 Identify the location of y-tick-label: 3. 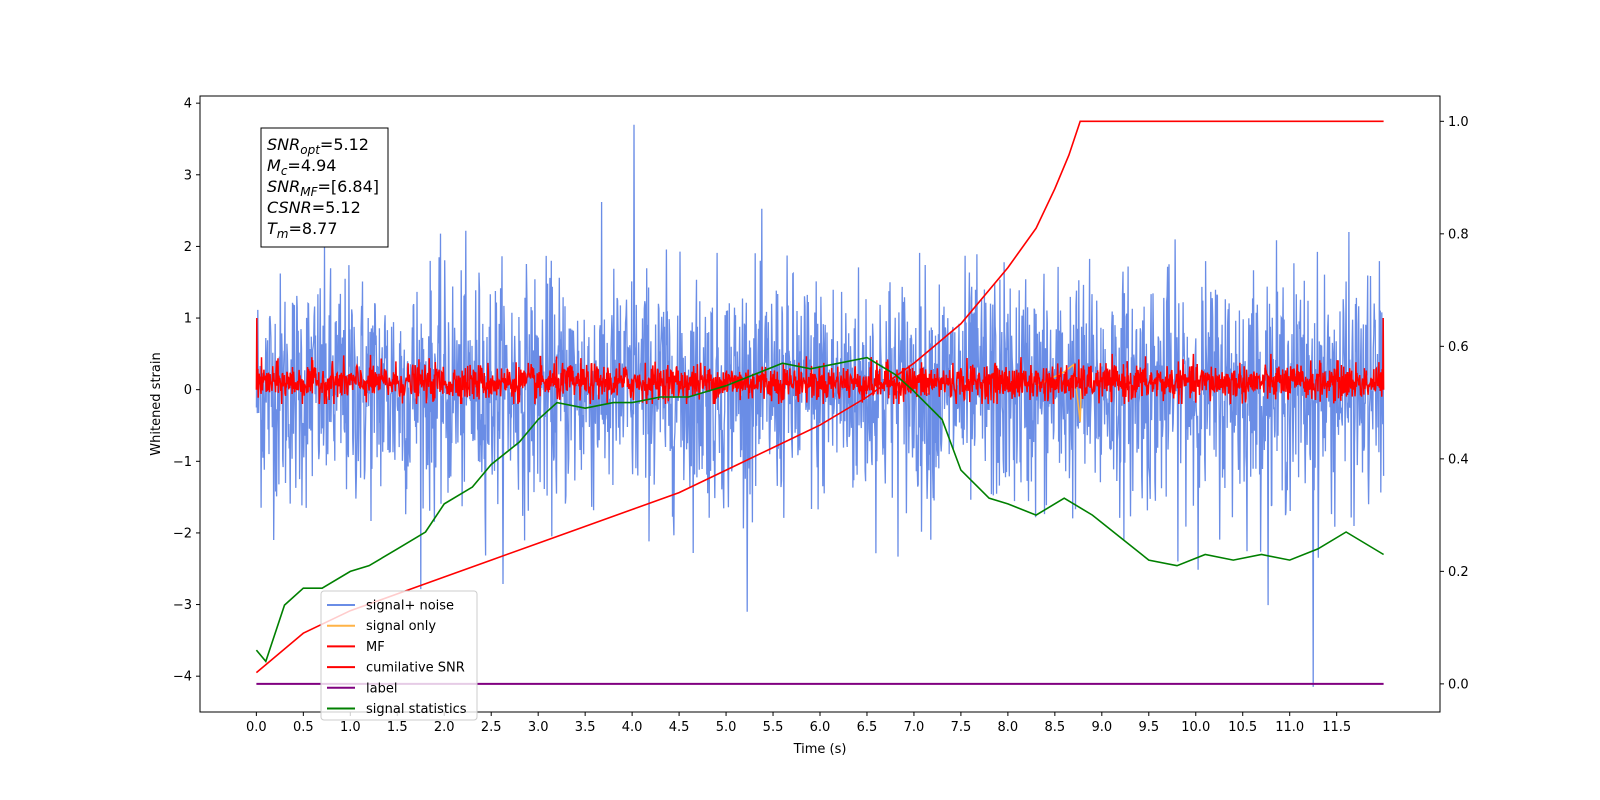
(188, 175).